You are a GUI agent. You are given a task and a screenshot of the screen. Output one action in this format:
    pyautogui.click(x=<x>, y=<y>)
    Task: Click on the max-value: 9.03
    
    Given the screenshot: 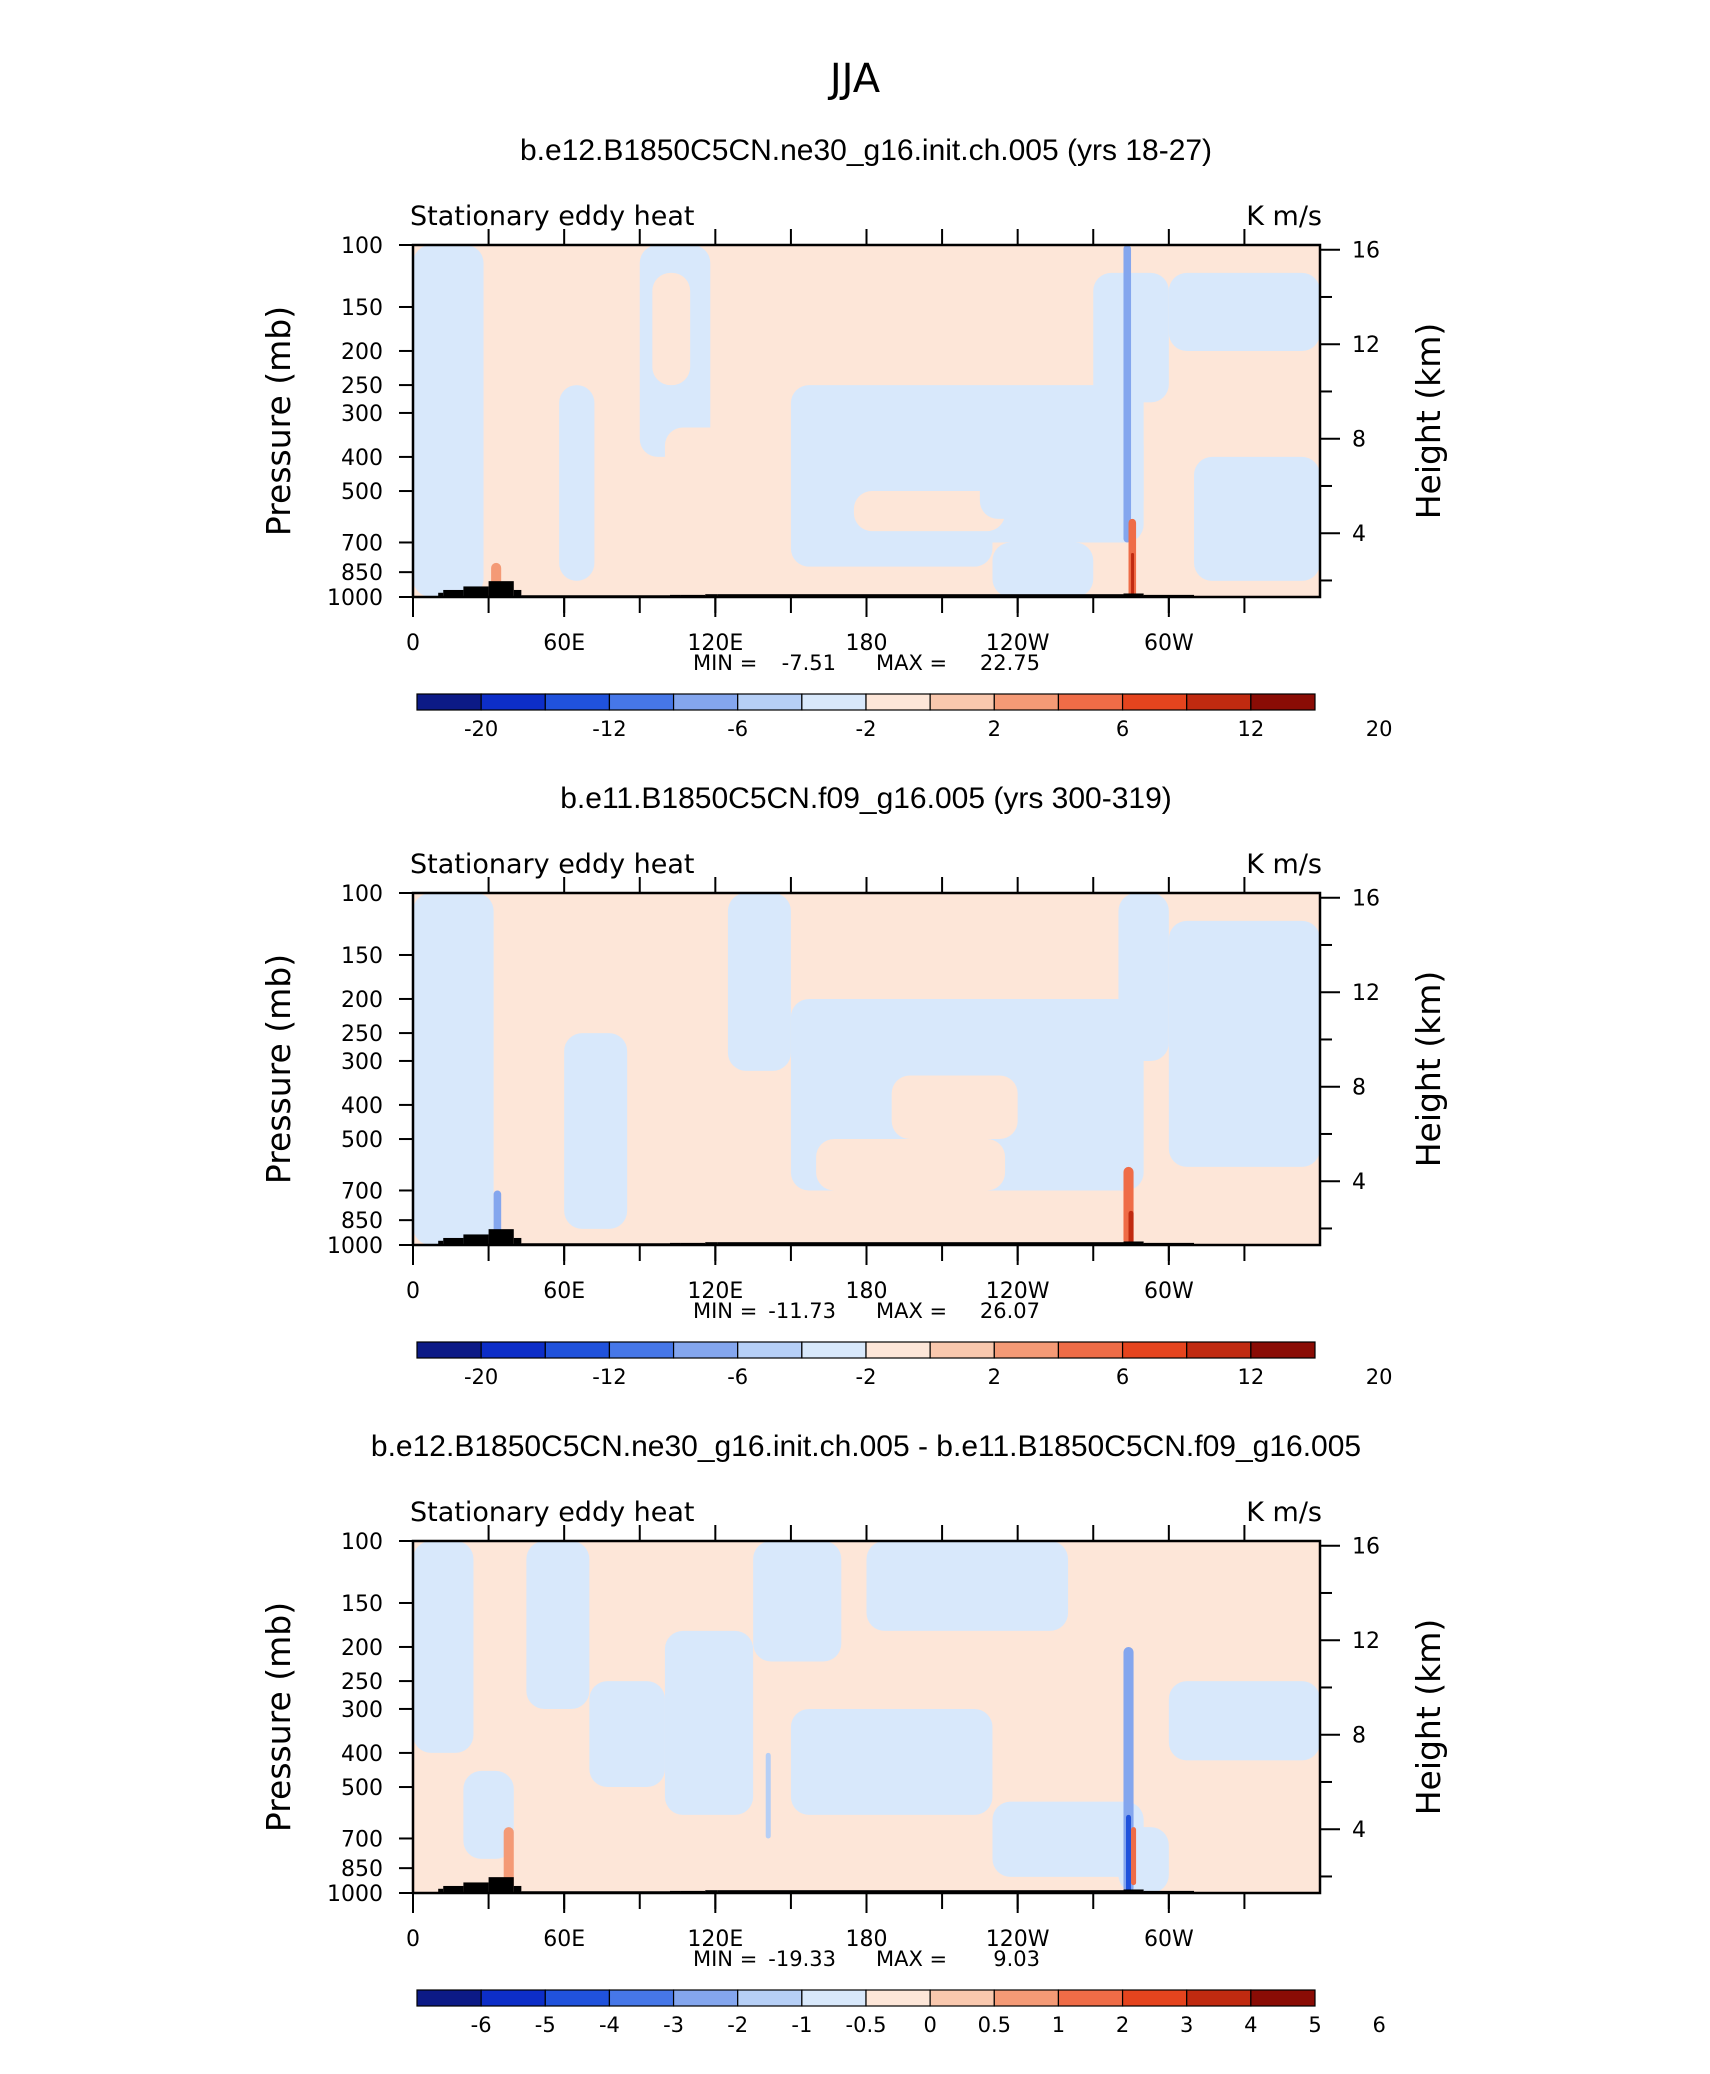 What is the action you would take?
    pyautogui.click(x=1016, y=1959)
    